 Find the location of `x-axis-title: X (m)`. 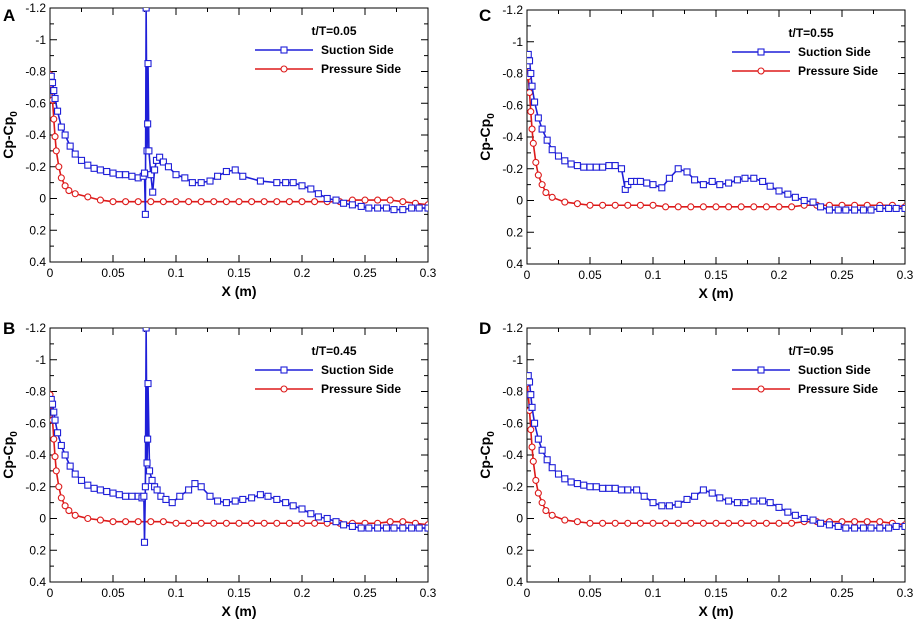

x-axis-title: X (m) is located at coordinates (239, 611).